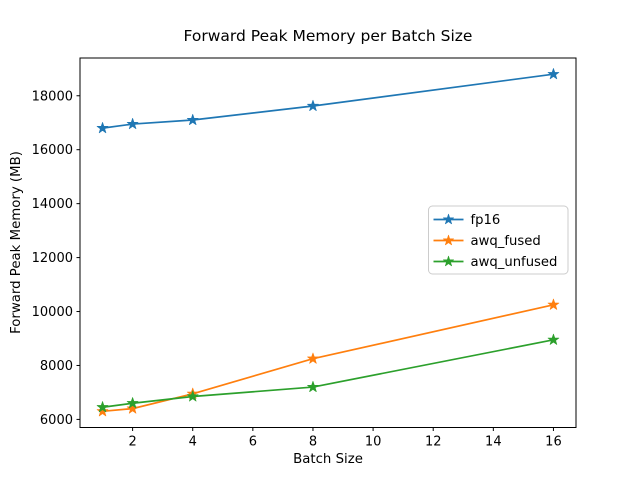 Image resolution: width=640 pixels, height=480 pixels. I want to click on chart-title: Forward Peak Memory per Batch Size, so click(328, 36).